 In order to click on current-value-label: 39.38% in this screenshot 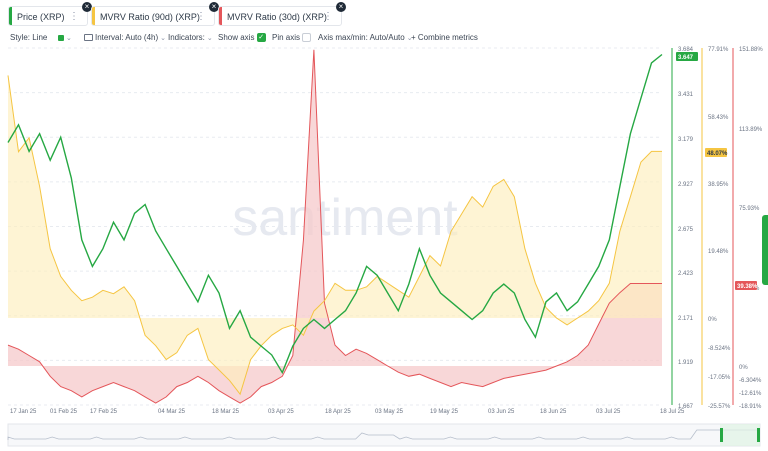, I will do `click(747, 287)`.